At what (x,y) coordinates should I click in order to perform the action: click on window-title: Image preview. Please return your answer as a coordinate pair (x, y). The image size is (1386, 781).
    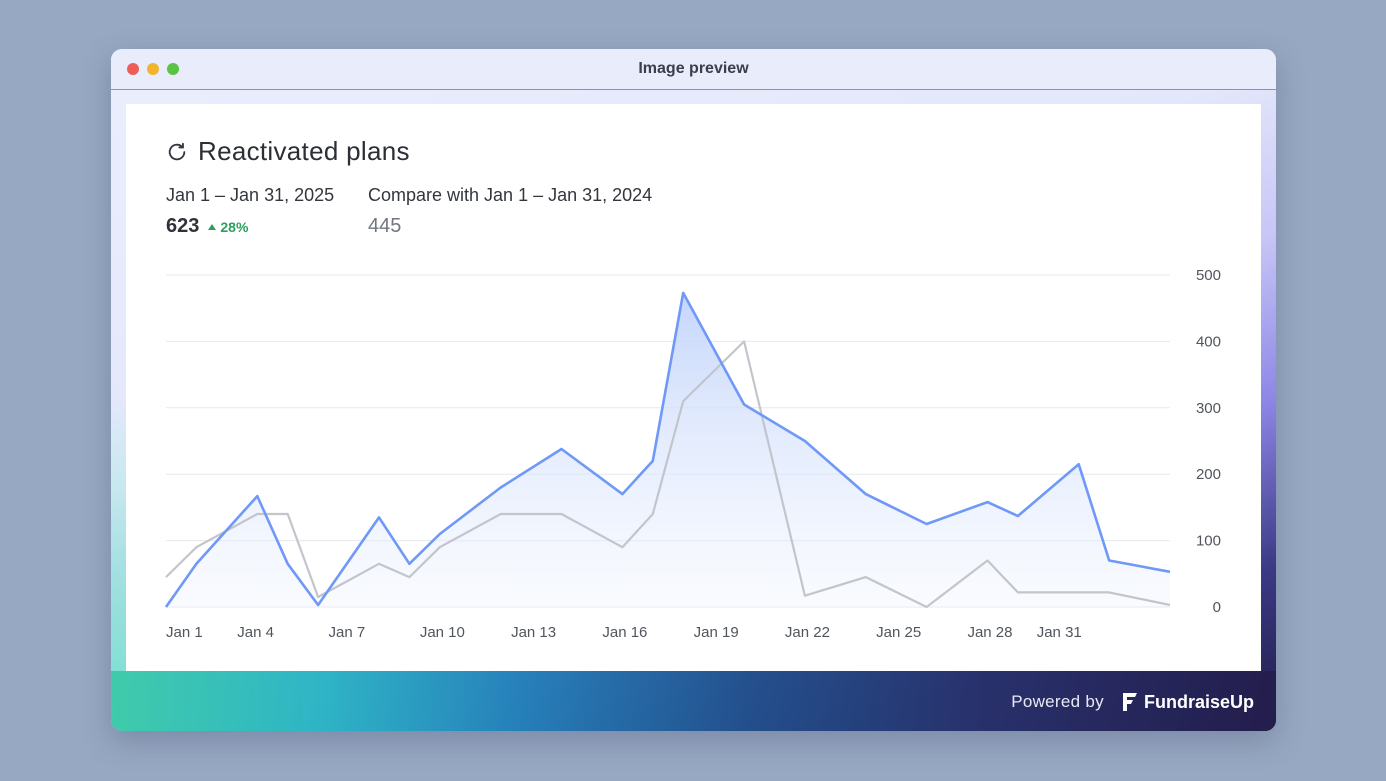
    Looking at the image, I should click on (693, 68).